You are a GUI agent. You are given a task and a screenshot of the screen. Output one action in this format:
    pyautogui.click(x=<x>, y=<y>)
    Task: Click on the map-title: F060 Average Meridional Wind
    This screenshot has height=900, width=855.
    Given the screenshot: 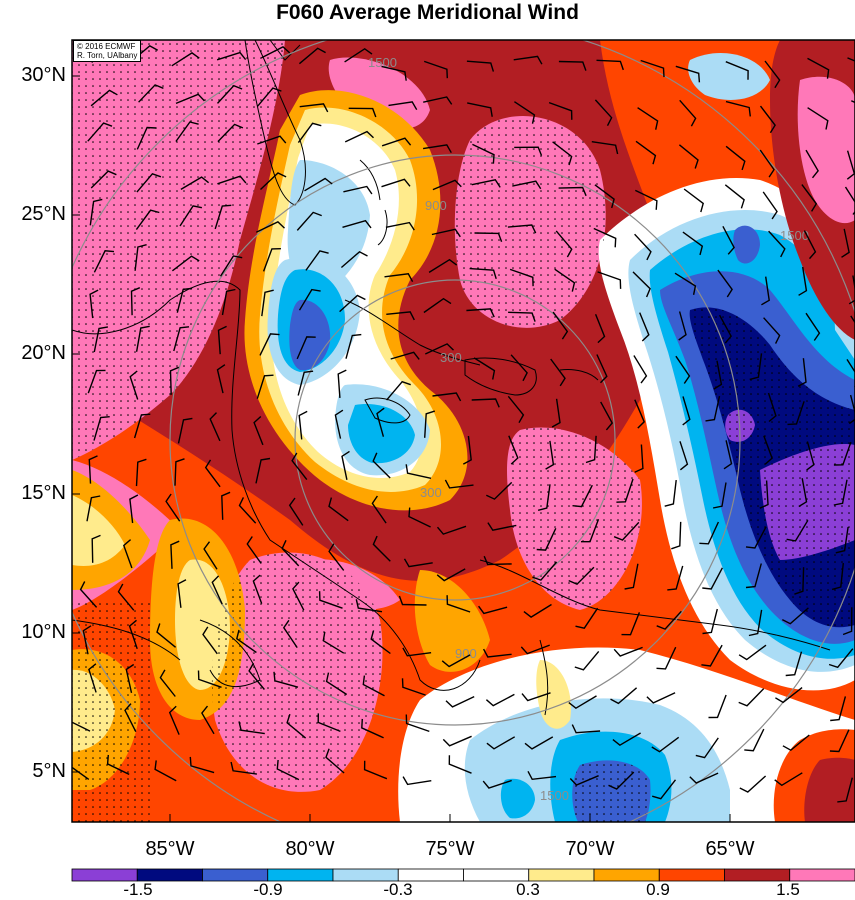 What is the action you would take?
    pyautogui.click(x=427, y=12)
    